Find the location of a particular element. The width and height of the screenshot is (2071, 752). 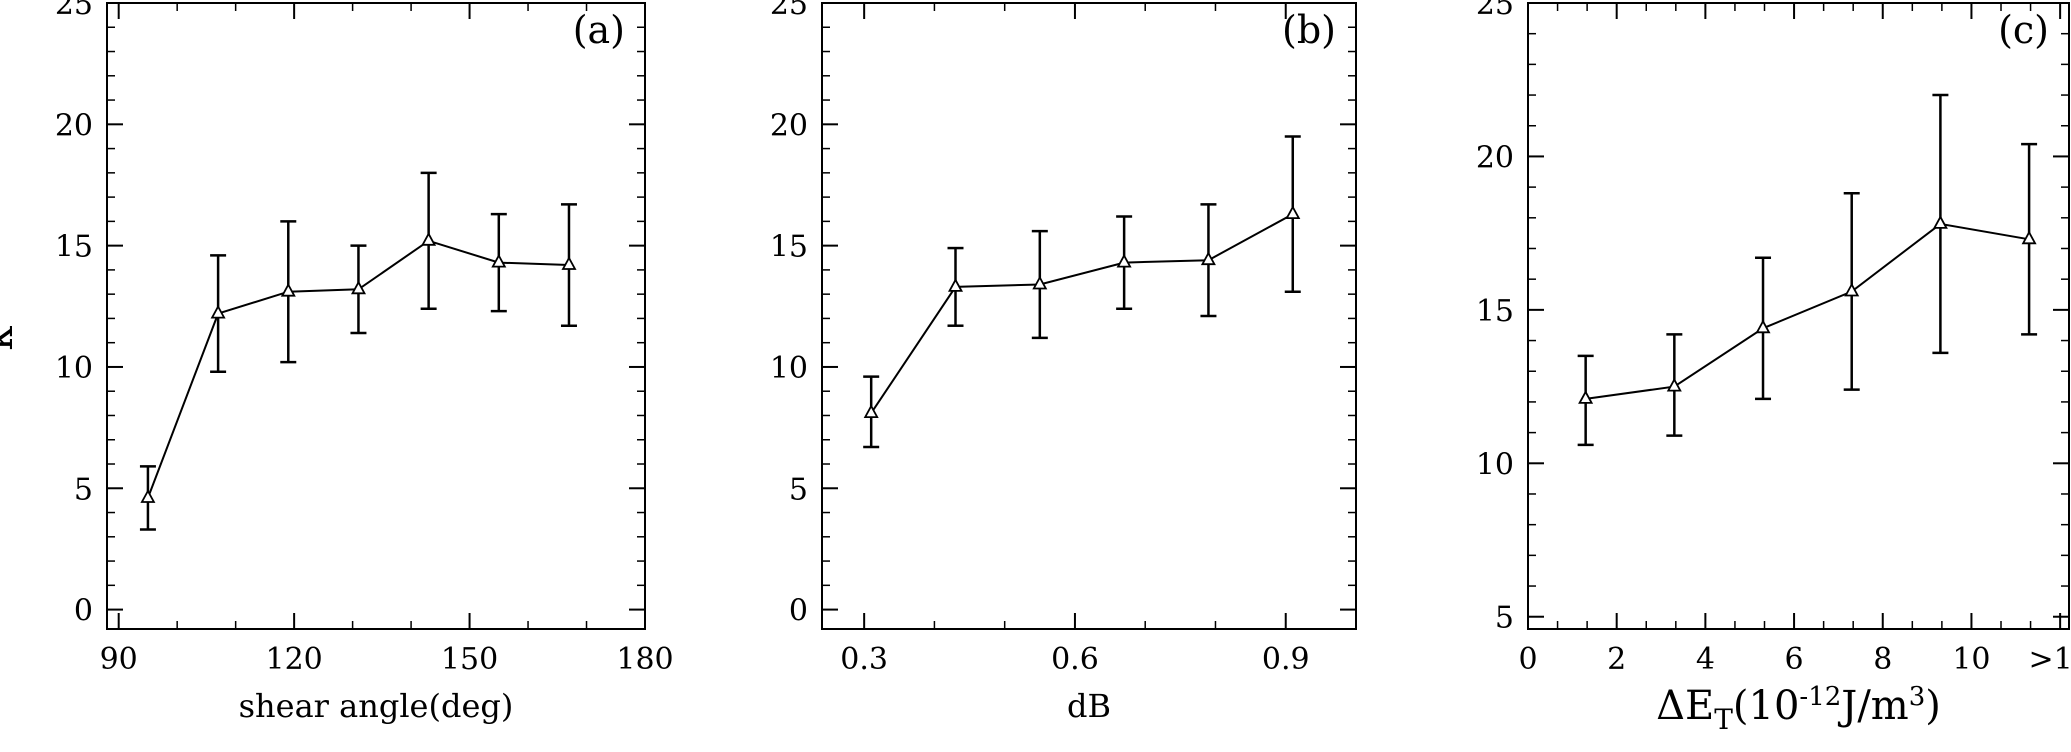

x-axis-label-part: J/m is located at coordinates (1872, 706).